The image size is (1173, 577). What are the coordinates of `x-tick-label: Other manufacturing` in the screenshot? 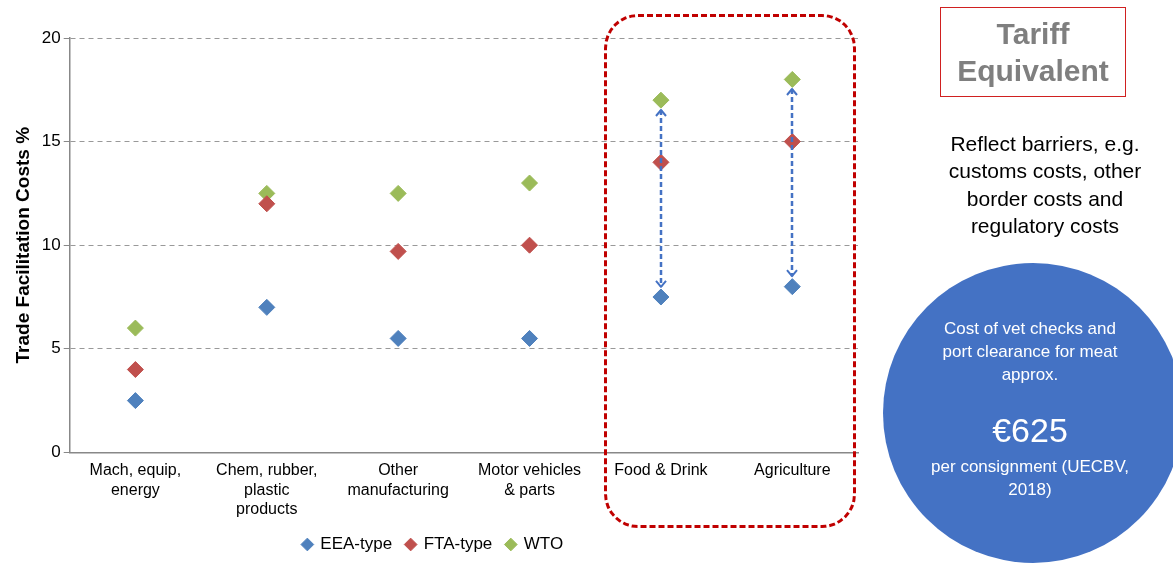 It's located at (398, 479).